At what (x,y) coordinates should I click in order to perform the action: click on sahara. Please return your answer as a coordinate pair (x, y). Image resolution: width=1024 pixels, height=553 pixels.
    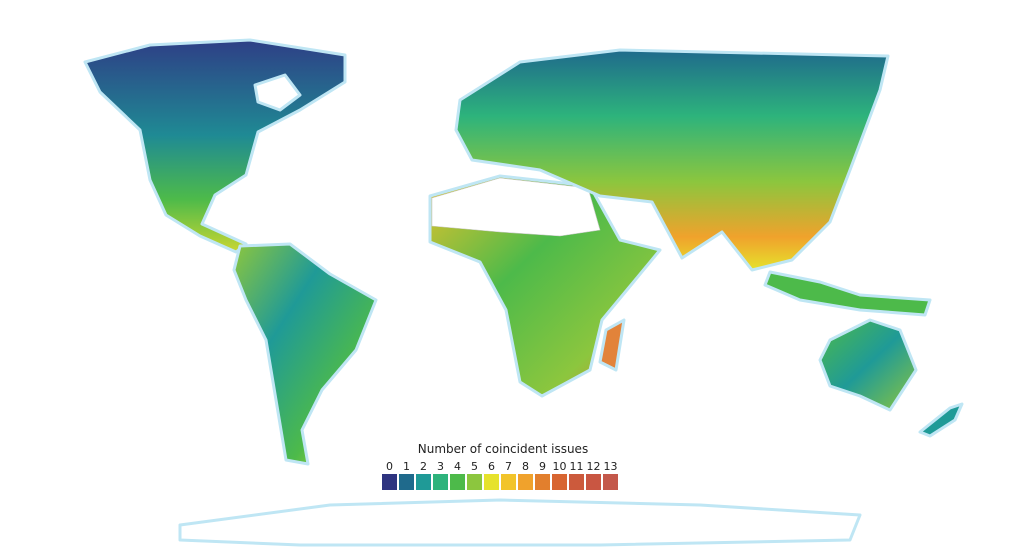
    Looking at the image, I should click on (516, 207).